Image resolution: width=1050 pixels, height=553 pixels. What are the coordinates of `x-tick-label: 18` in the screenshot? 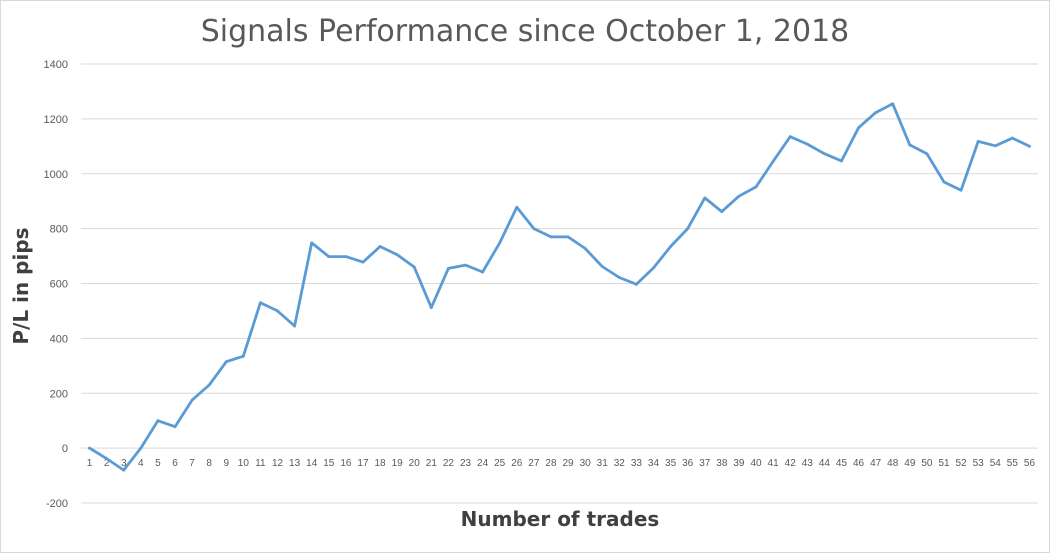 It's located at (381, 463).